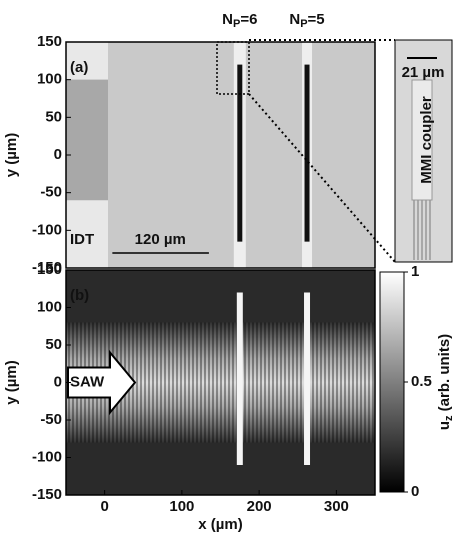  I want to click on colorbar-tick-label: 1, so click(415, 271).